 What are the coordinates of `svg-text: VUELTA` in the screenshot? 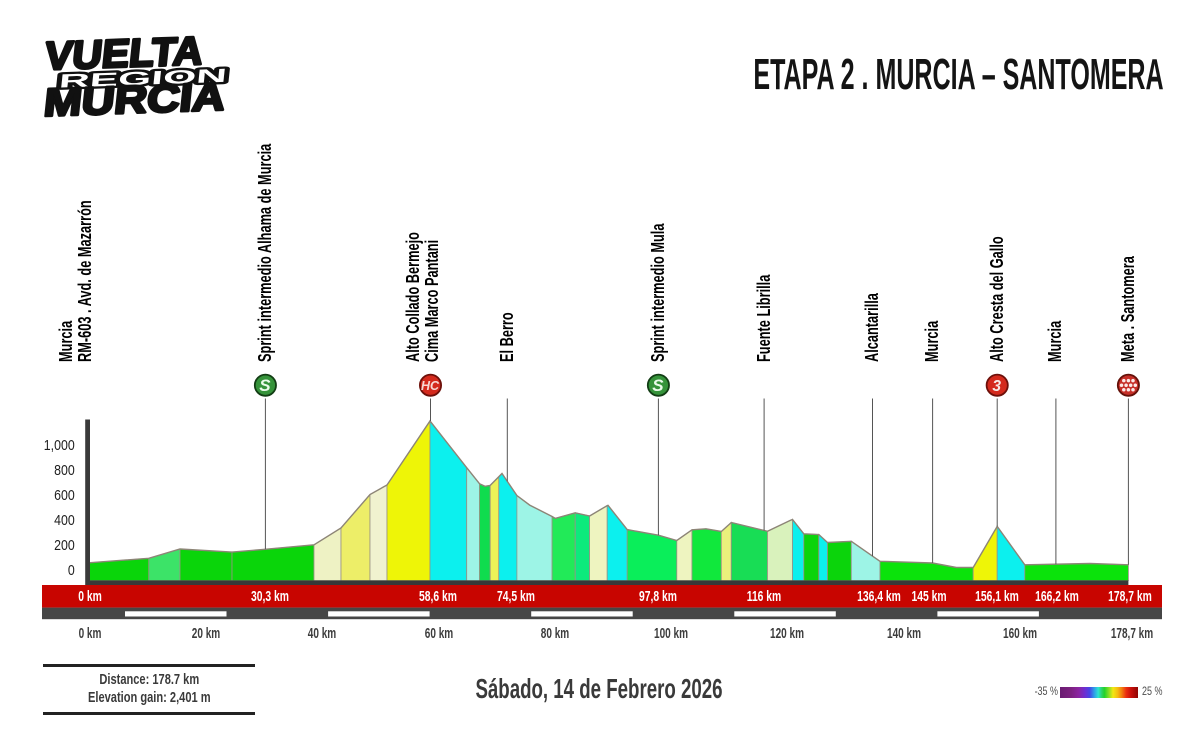 It's located at (124, 53).